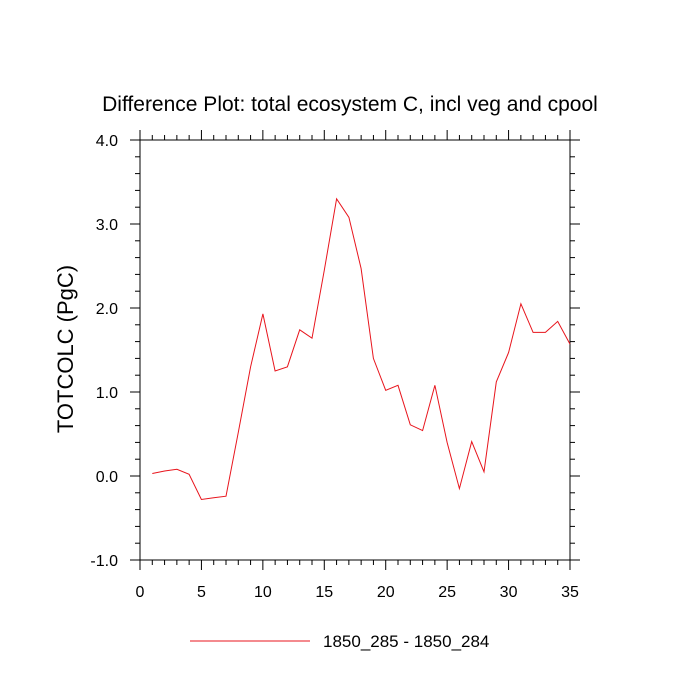 The height and width of the screenshot is (700, 700). Describe the element at coordinates (140, 592) in the screenshot. I see `x-tick-label: 0` at that location.